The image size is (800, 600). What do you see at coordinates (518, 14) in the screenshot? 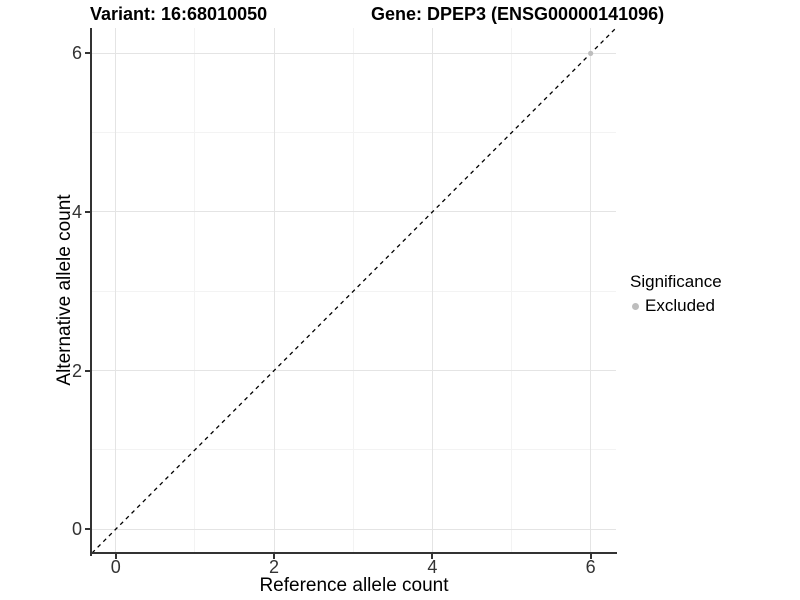
I see `plot-title-gene: Gene: DPEP3 (ENSG00000141096)` at bounding box center [518, 14].